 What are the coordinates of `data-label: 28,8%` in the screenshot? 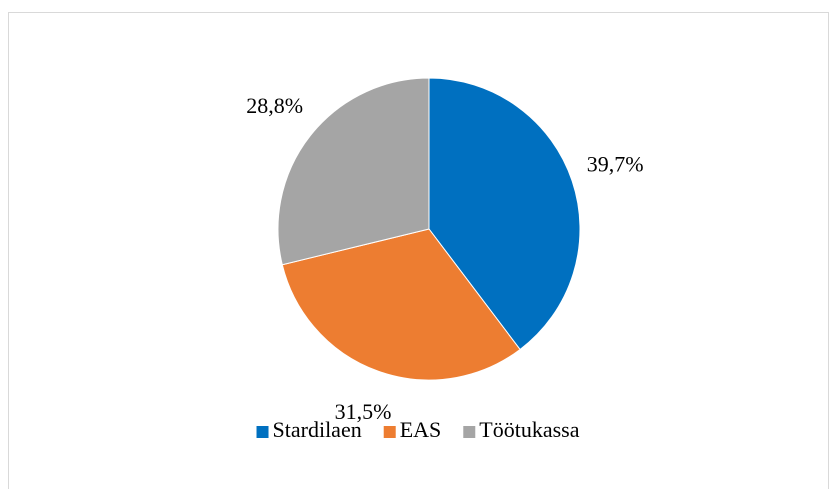 It's located at (274, 105).